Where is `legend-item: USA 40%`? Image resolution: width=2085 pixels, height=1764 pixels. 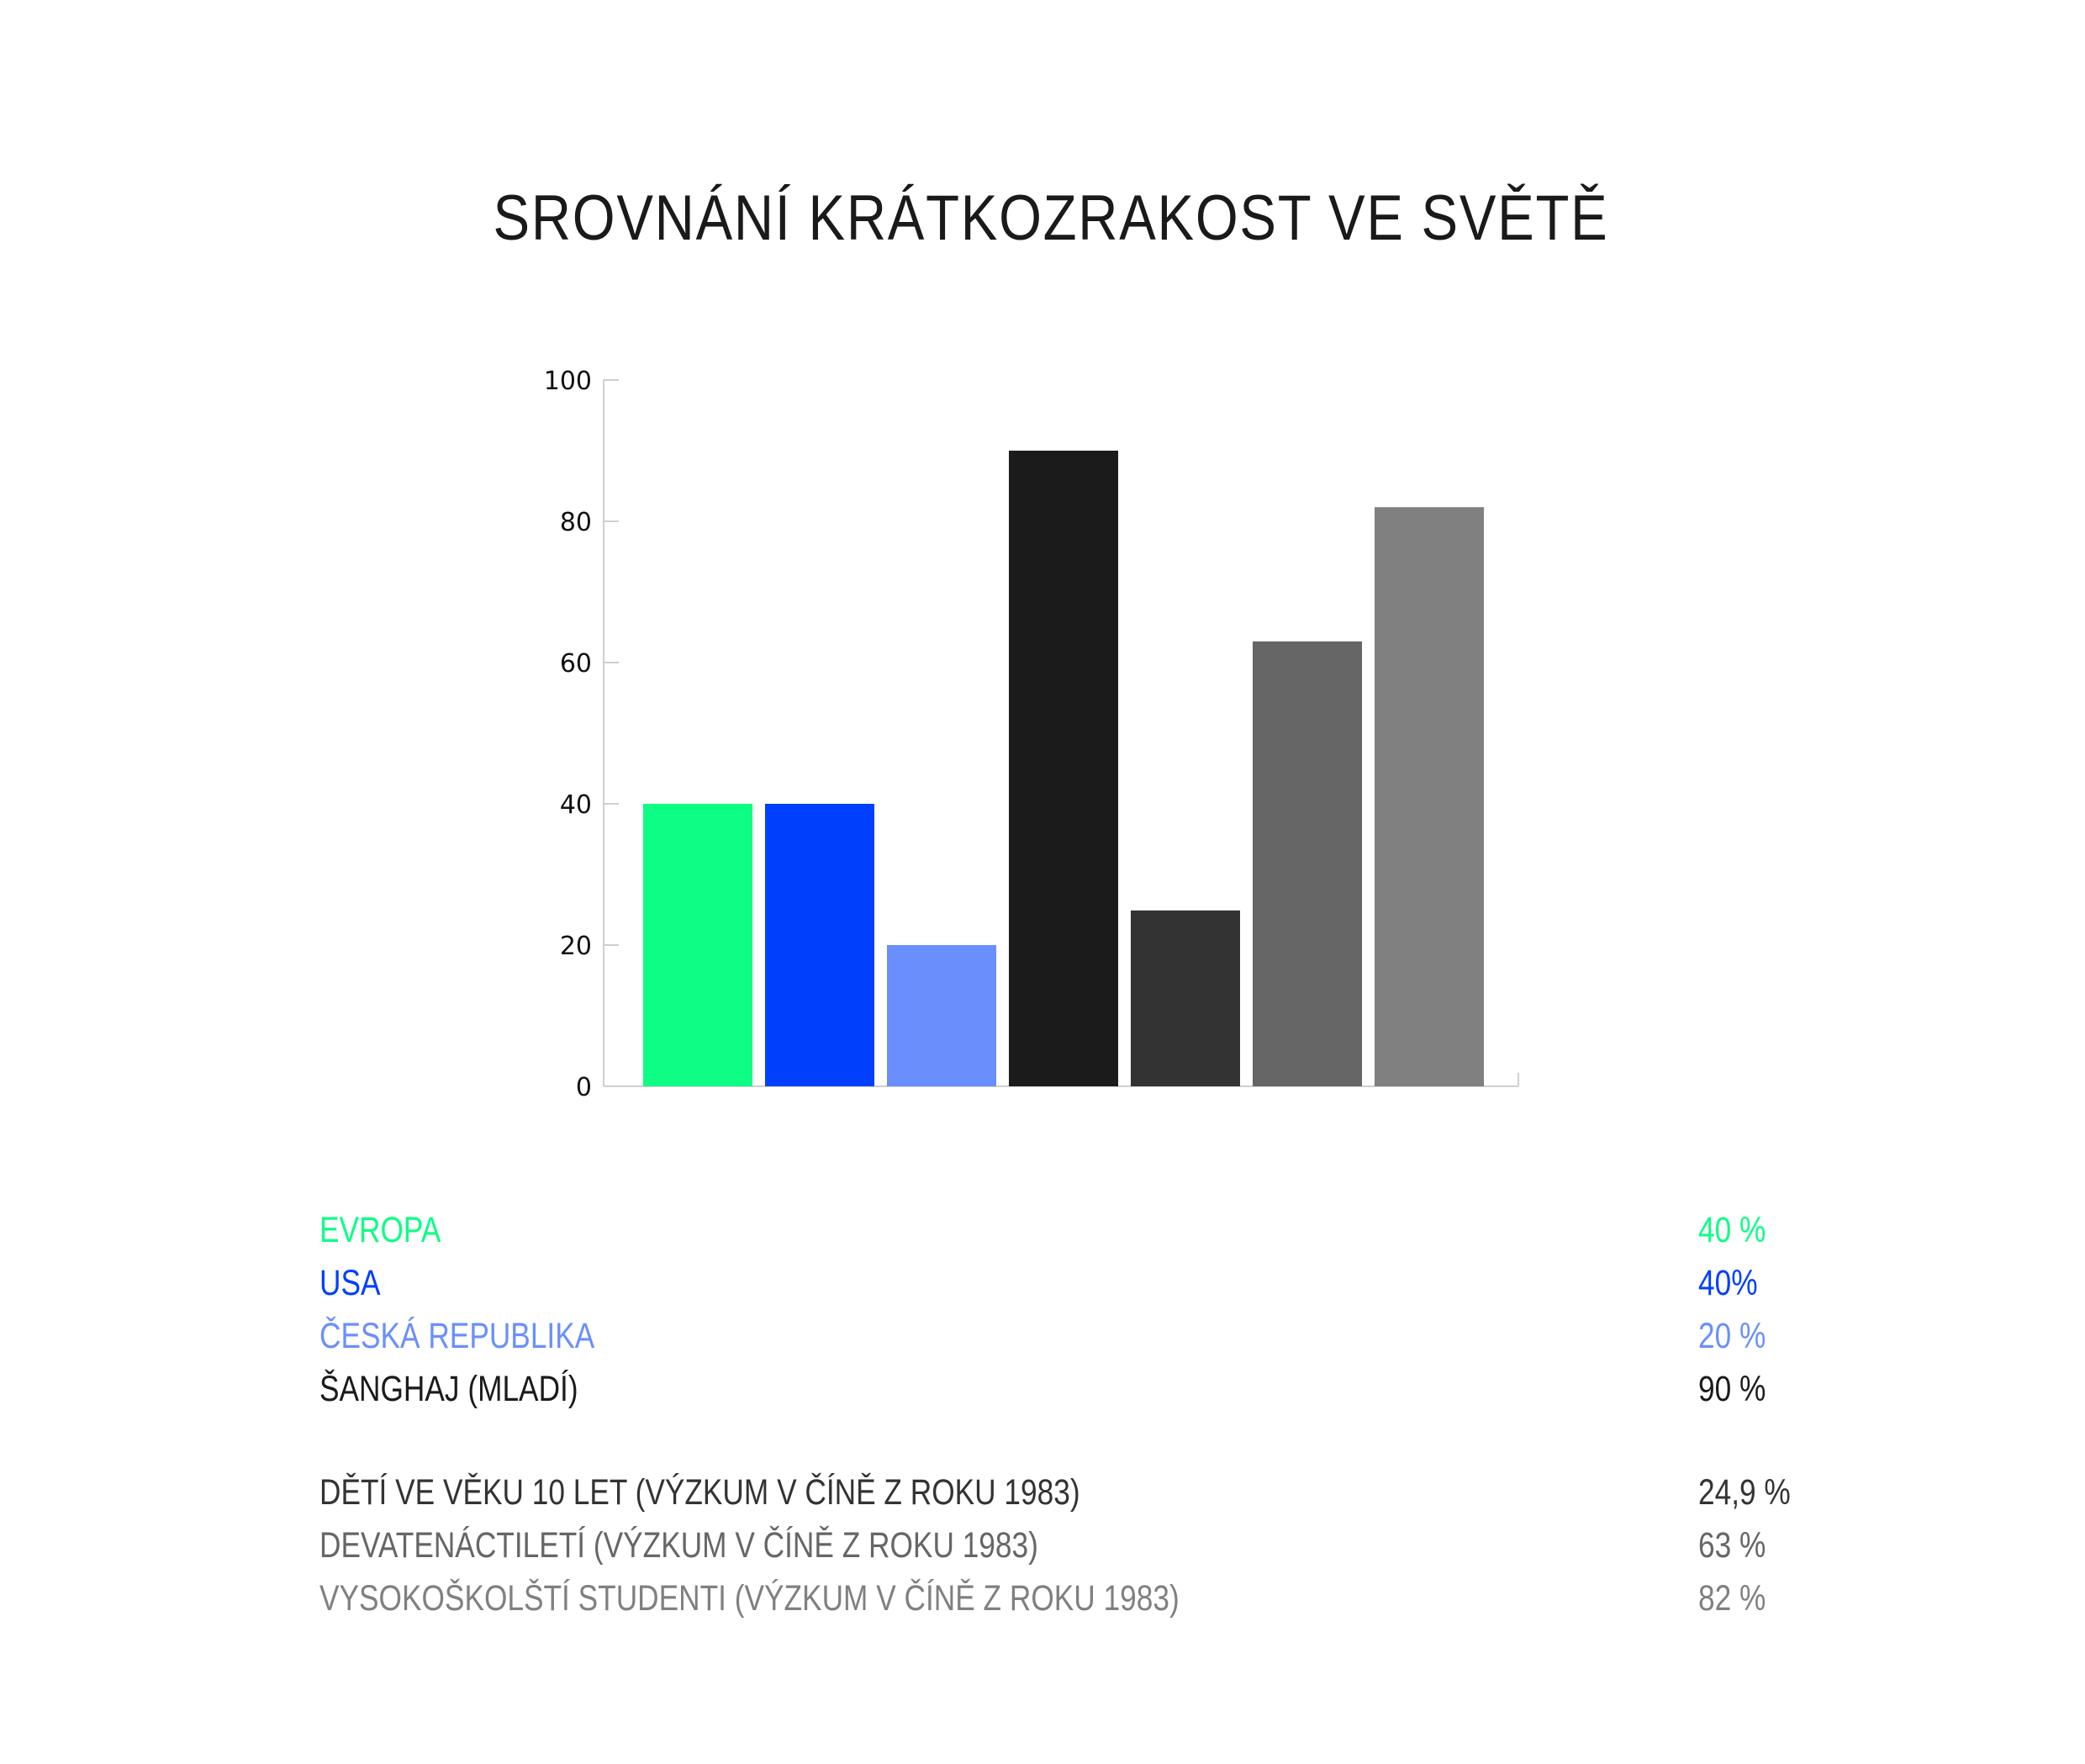
legend-item: USA 40% is located at coordinates (1067, 1283).